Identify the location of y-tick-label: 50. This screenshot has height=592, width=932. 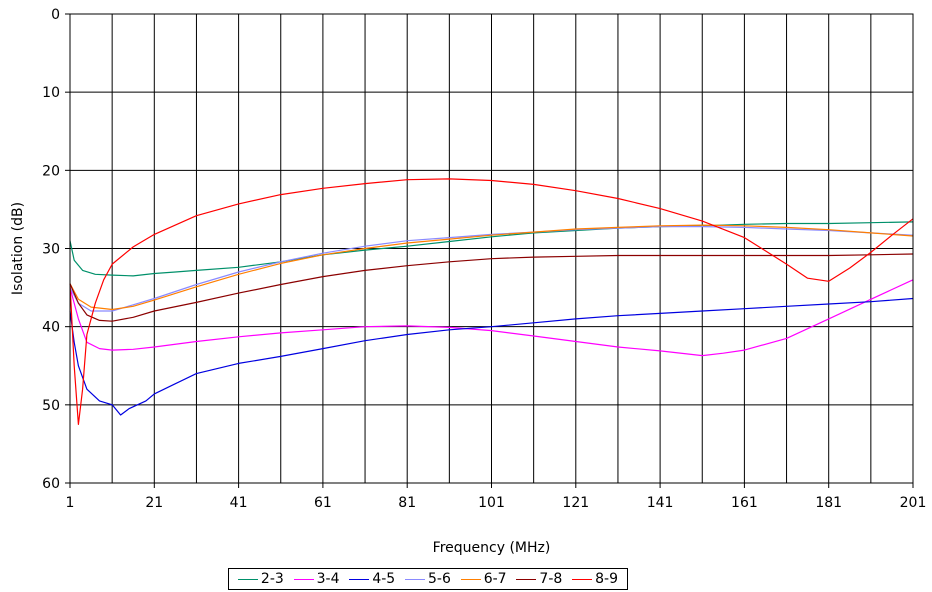
(51, 406).